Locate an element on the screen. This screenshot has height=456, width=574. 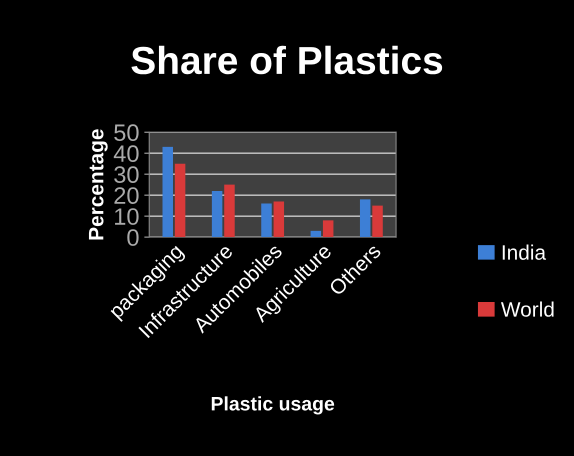
y-tick-label: 30 is located at coordinates (126, 174).